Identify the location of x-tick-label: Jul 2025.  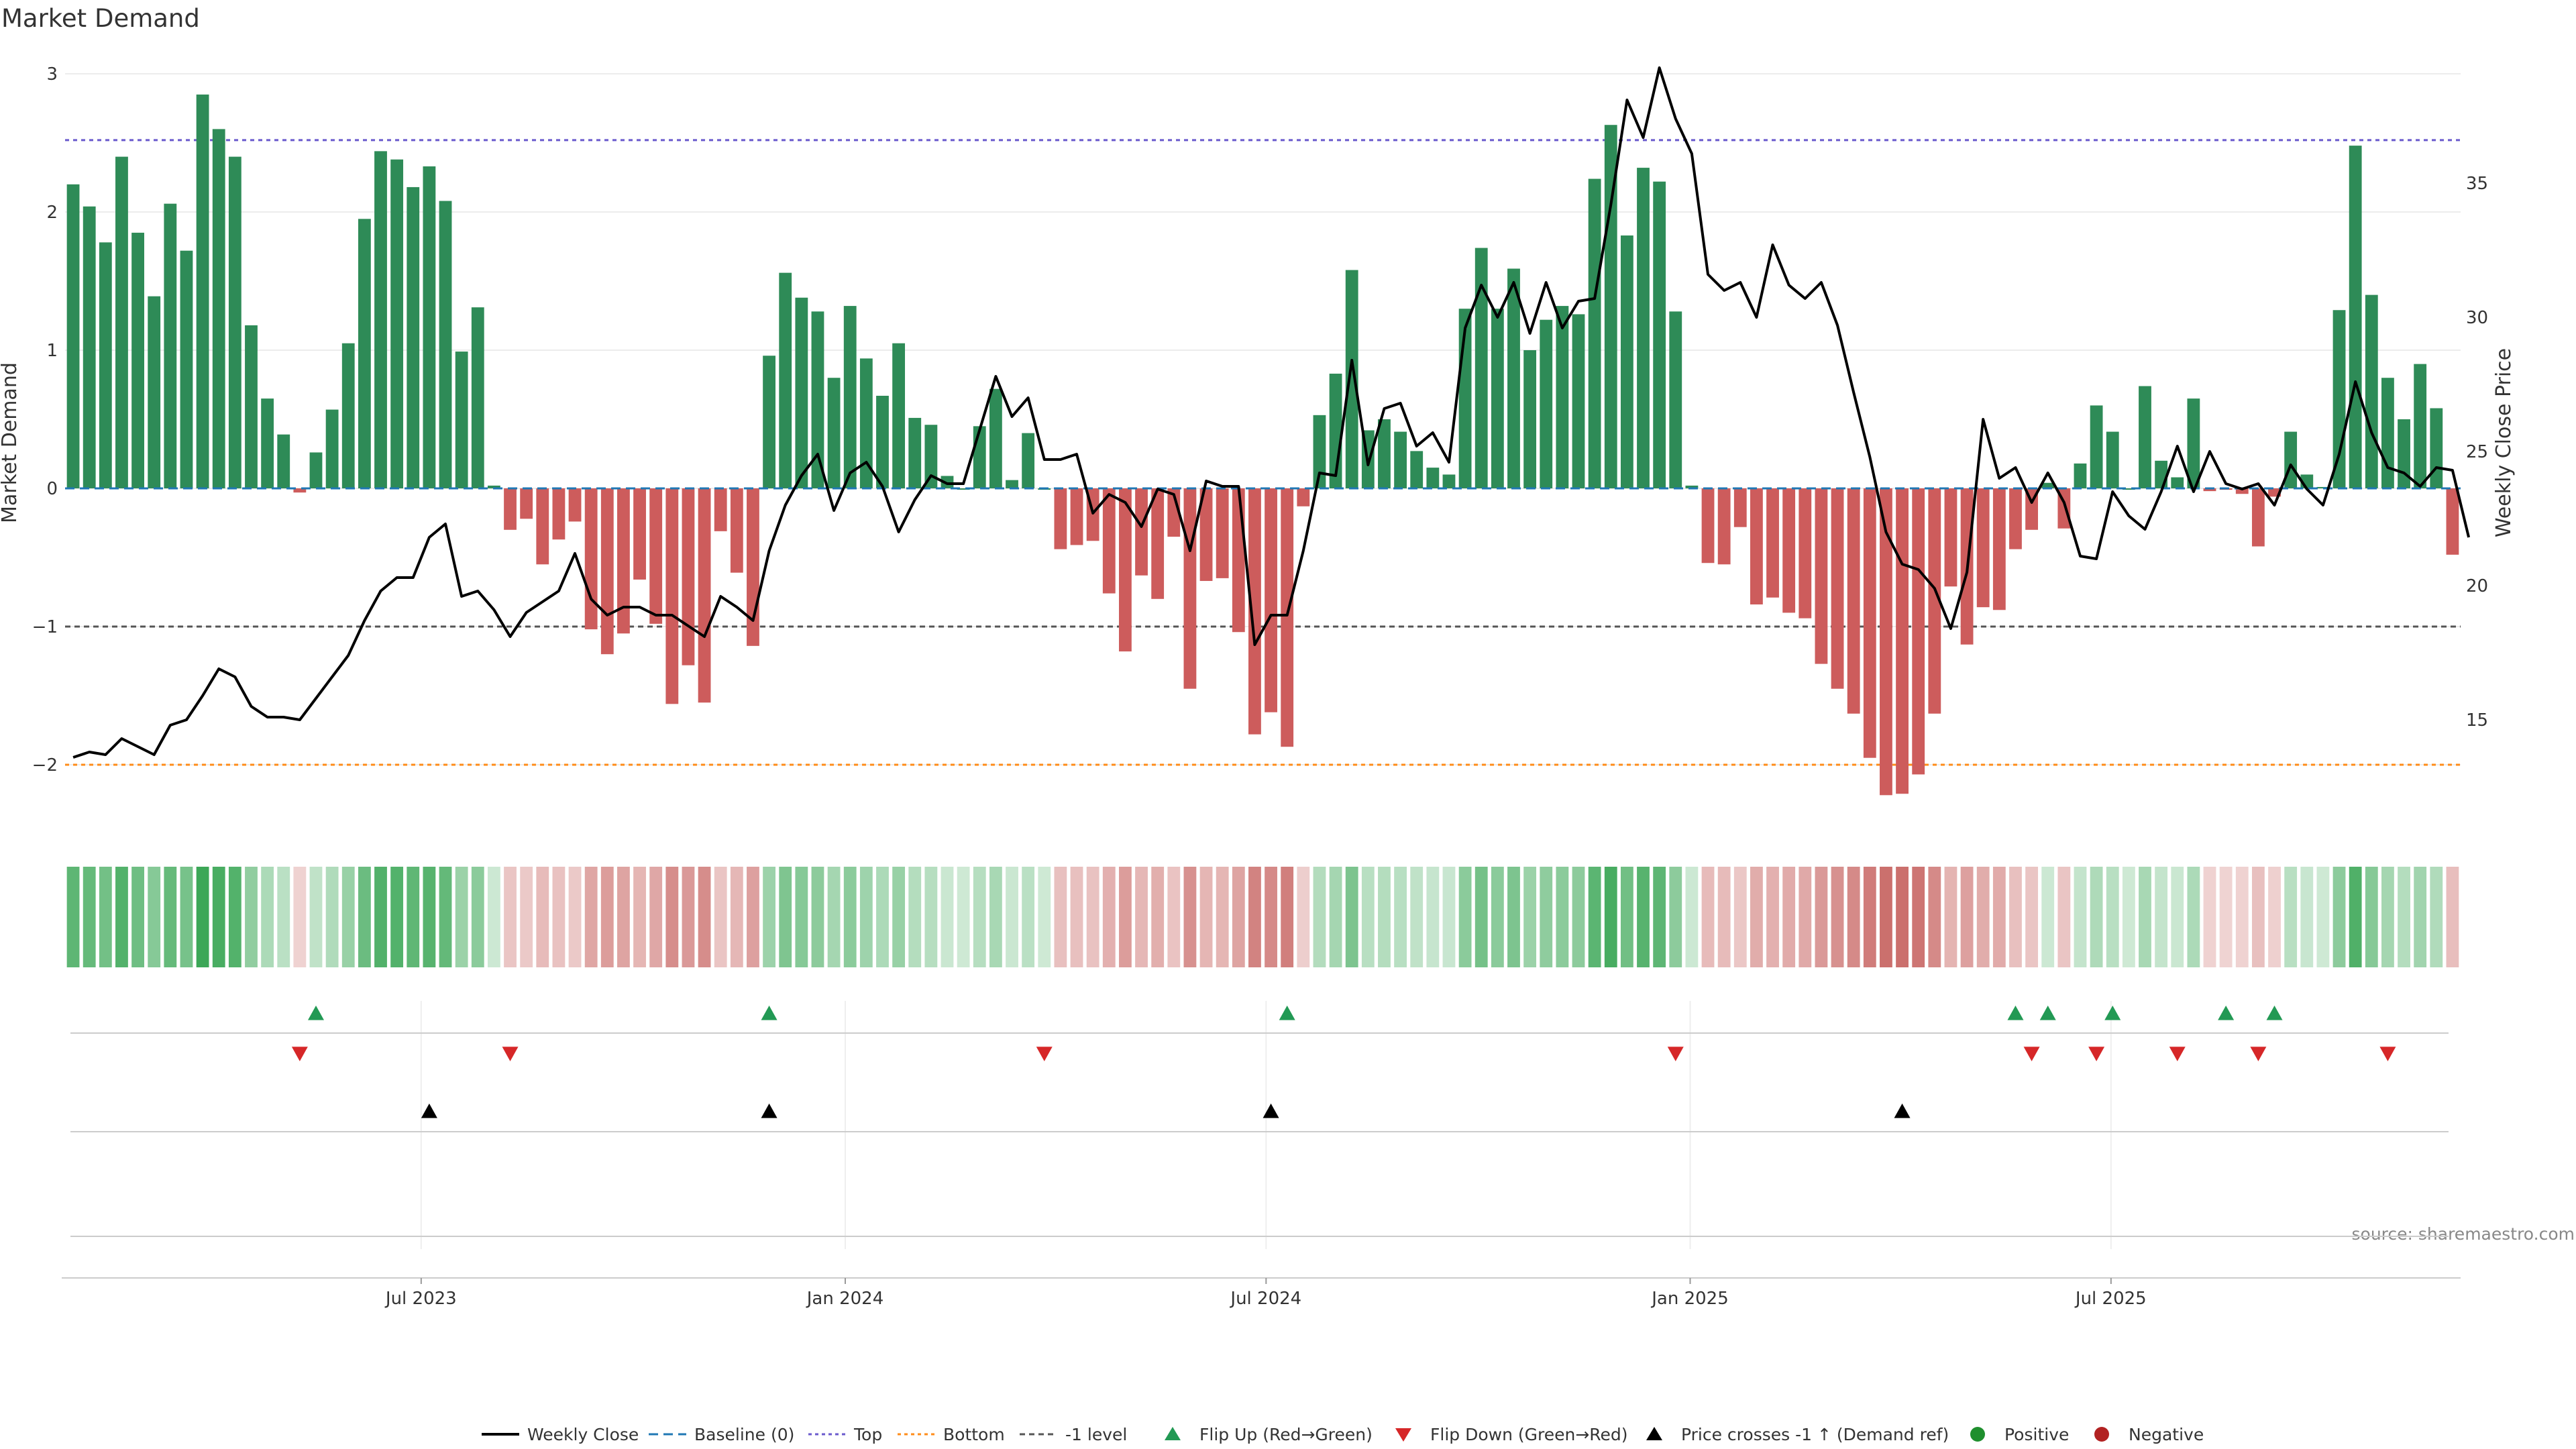
(2110, 1299).